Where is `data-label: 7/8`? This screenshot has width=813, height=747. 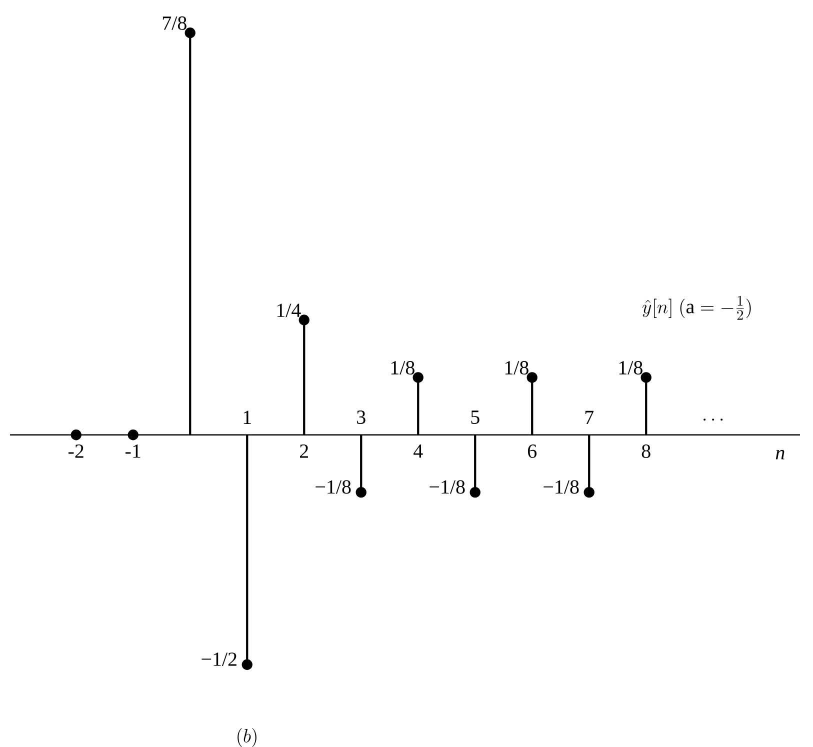 data-label: 7/8 is located at coordinates (174, 23).